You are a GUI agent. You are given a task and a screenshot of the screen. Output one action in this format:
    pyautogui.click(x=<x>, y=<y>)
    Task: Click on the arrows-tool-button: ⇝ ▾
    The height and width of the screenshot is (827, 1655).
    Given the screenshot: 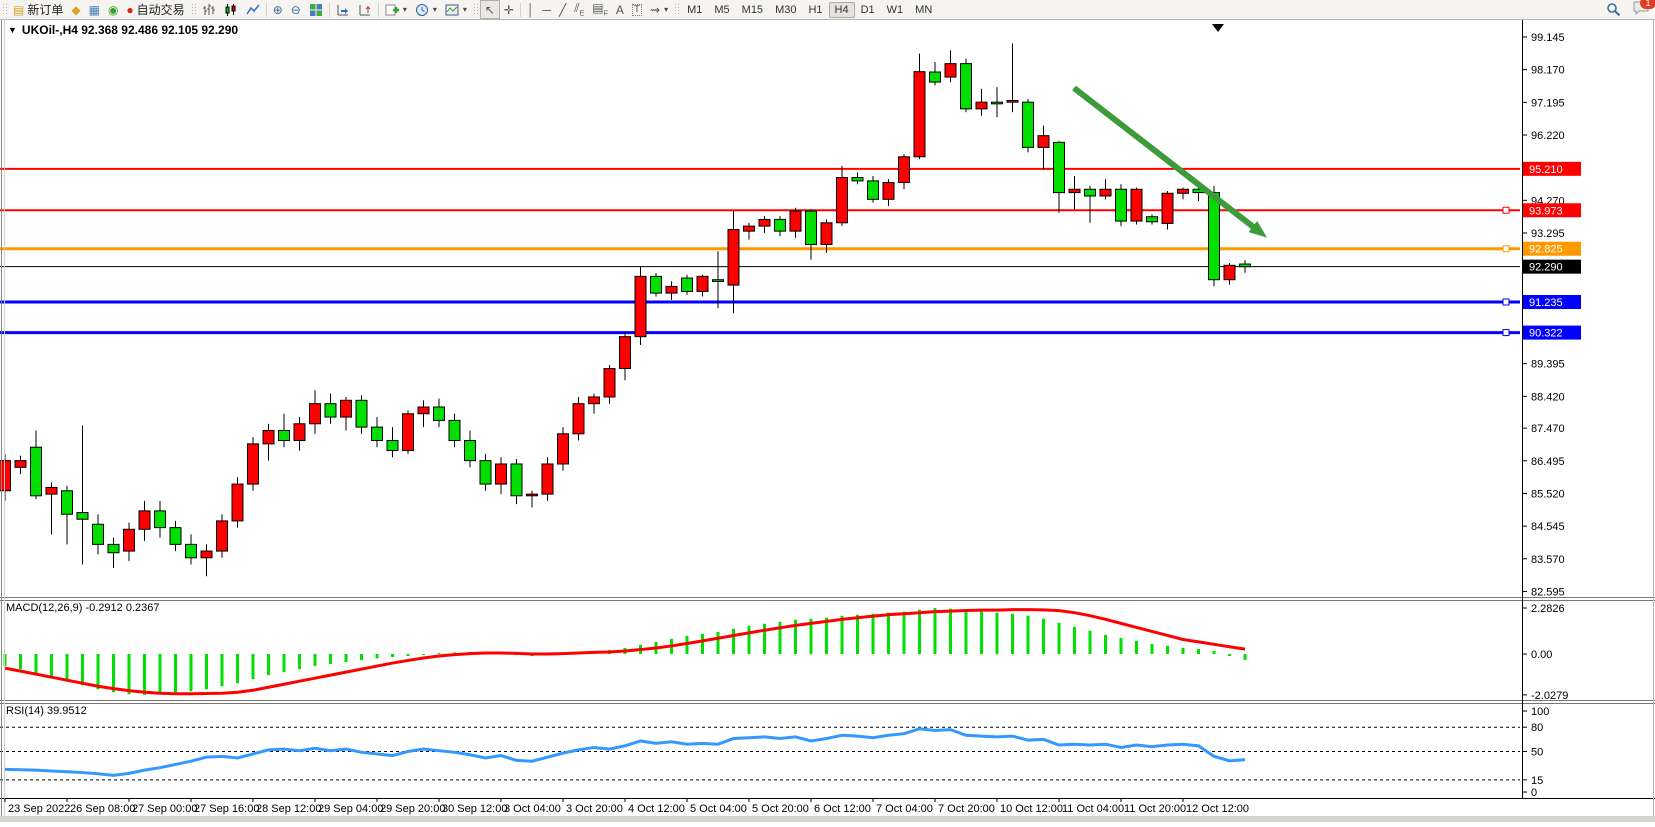 What is the action you would take?
    pyautogui.click(x=659, y=9)
    